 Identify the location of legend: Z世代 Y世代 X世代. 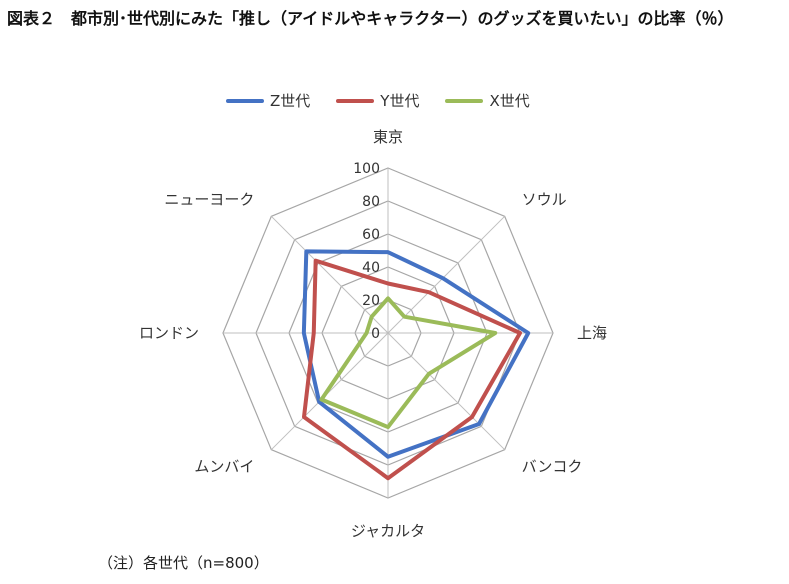
(378, 100).